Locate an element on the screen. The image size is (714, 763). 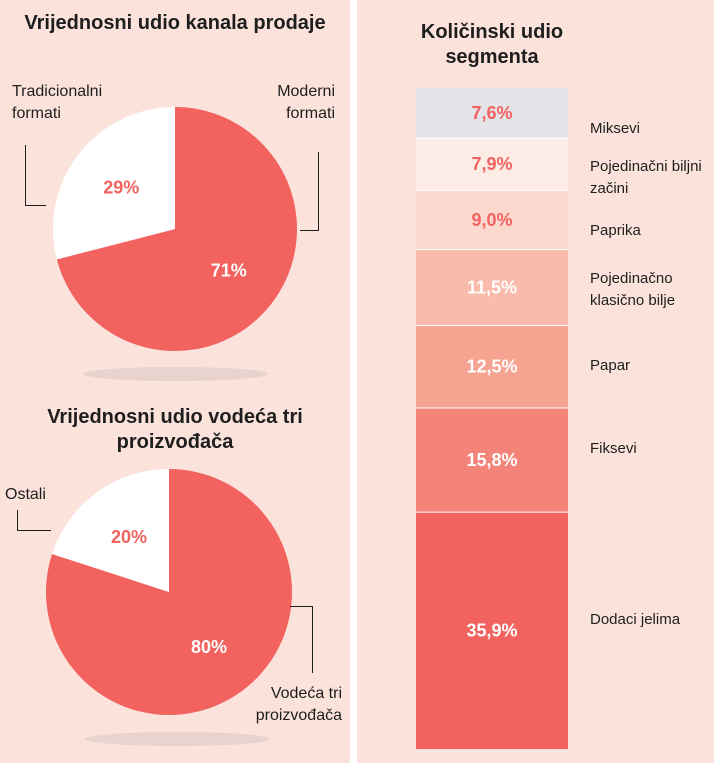
pie1-shadow is located at coordinates (175, 374).